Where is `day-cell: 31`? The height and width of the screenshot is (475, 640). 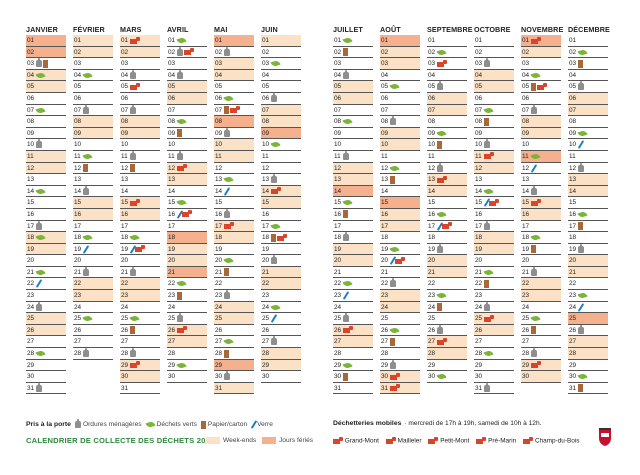
day-cell: 31 is located at coordinates (353, 389).